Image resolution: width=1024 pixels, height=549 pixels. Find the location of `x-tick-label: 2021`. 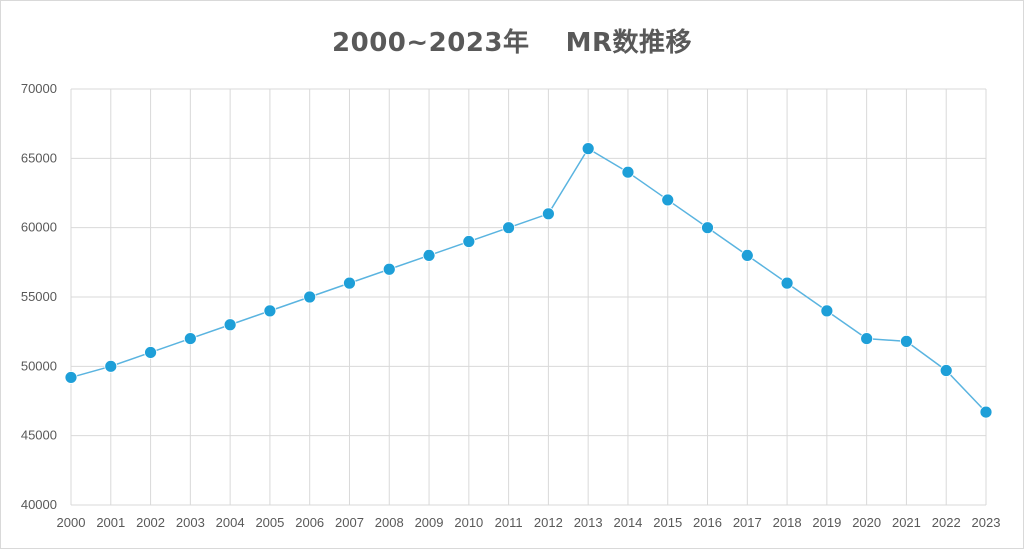

x-tick-label: 2021 is located at coordinates (906, 522).